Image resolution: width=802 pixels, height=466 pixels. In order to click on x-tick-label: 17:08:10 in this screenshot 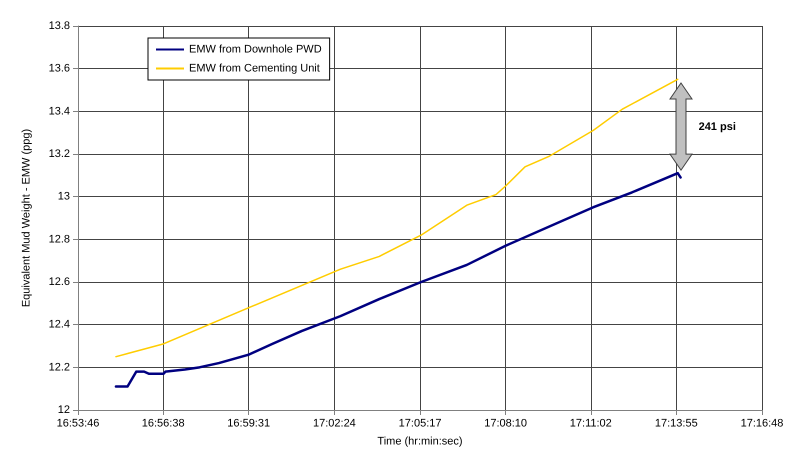, I will do `click(506, 424)`.